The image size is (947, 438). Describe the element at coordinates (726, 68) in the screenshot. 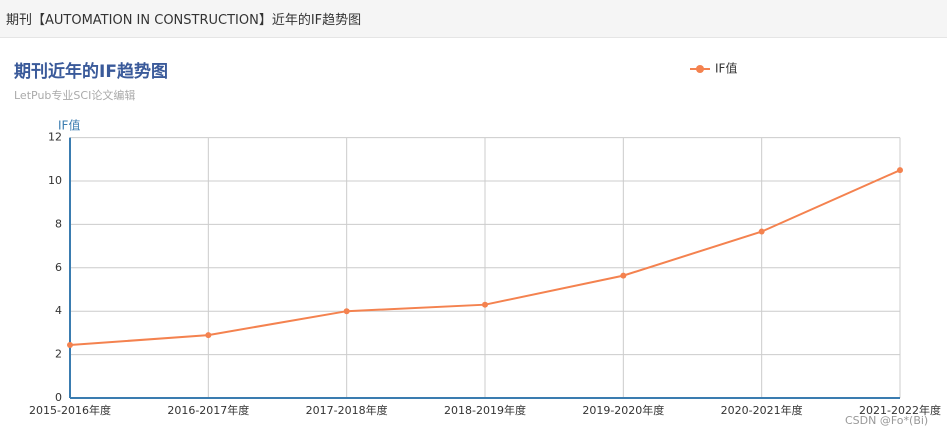

I see `legend-label: IF值` at that location.